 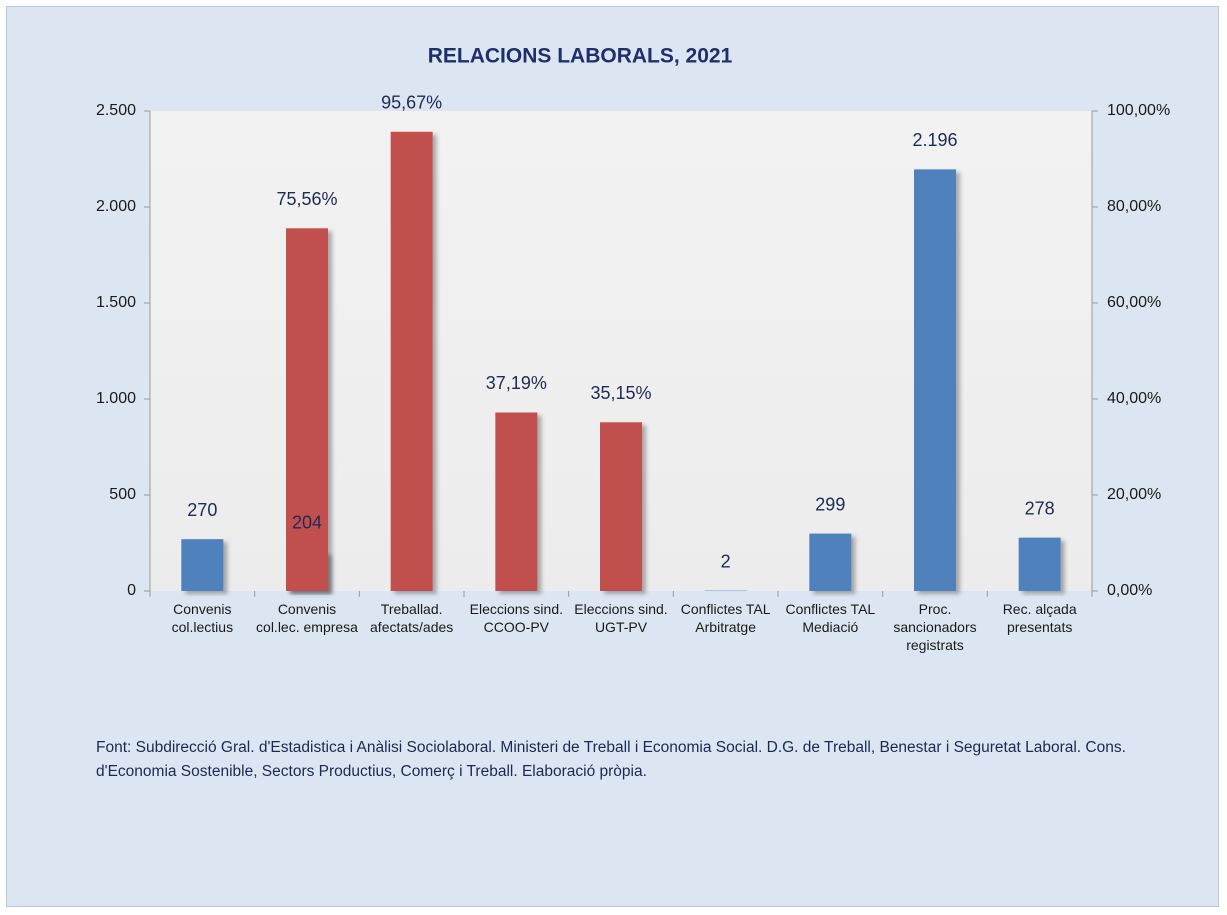 I want to click on y2-tick-label: 20,00%, so click(x=1134, y=494).